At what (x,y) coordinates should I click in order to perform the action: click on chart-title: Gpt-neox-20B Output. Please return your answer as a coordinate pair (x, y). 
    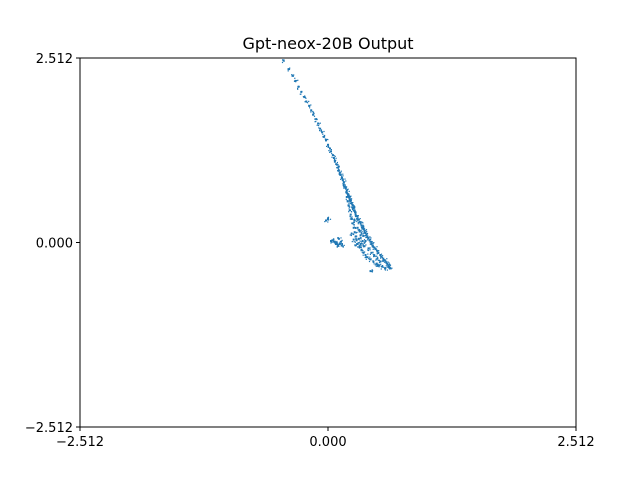
    Looking at the image, I should click on (327, 43).